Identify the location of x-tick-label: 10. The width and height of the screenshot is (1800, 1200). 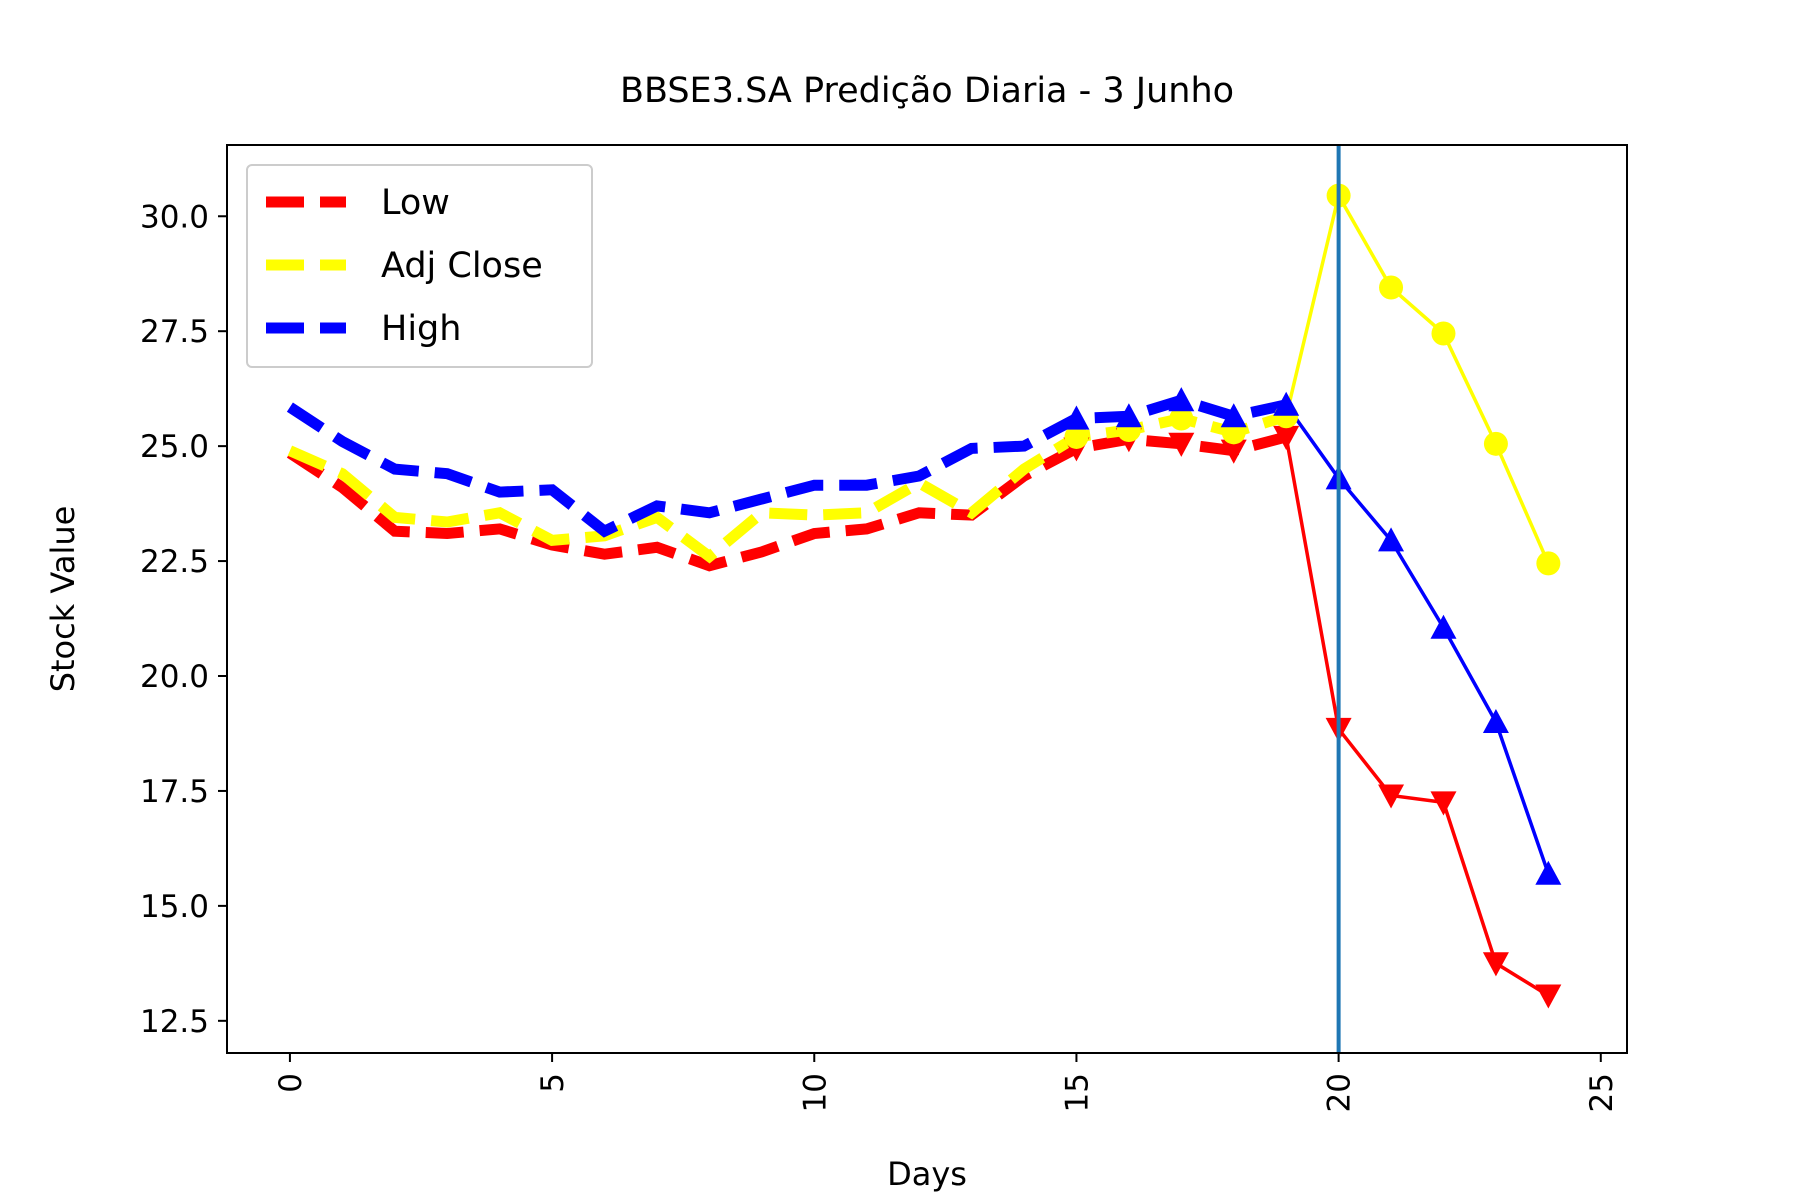
(815, 1092).